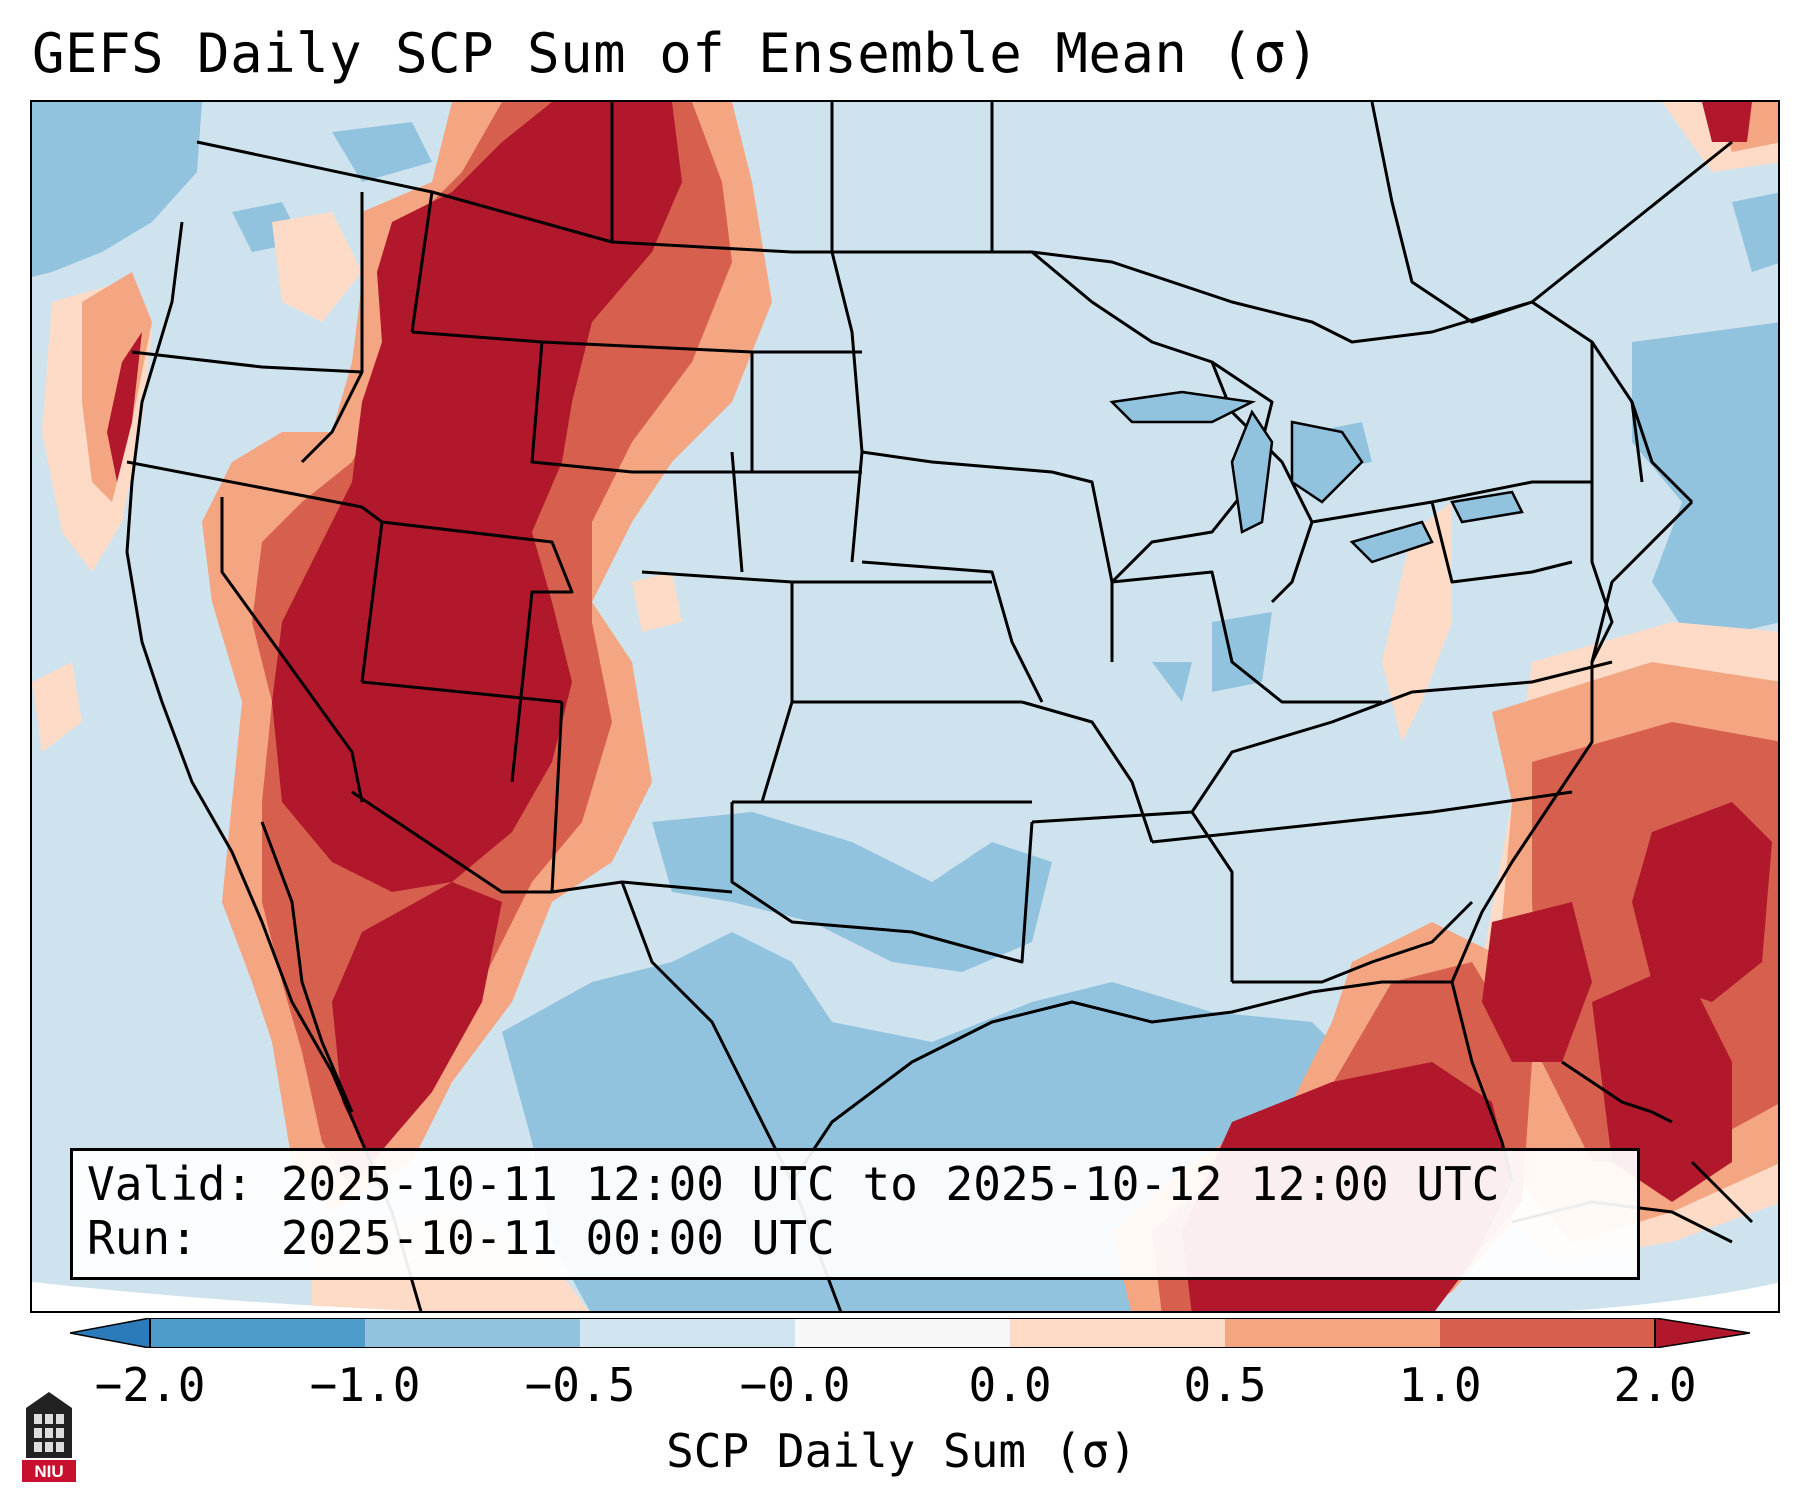  Describe the element at coordinates (795, 1385) in the screenshot. I see `tick-label: −0.0` at that location.